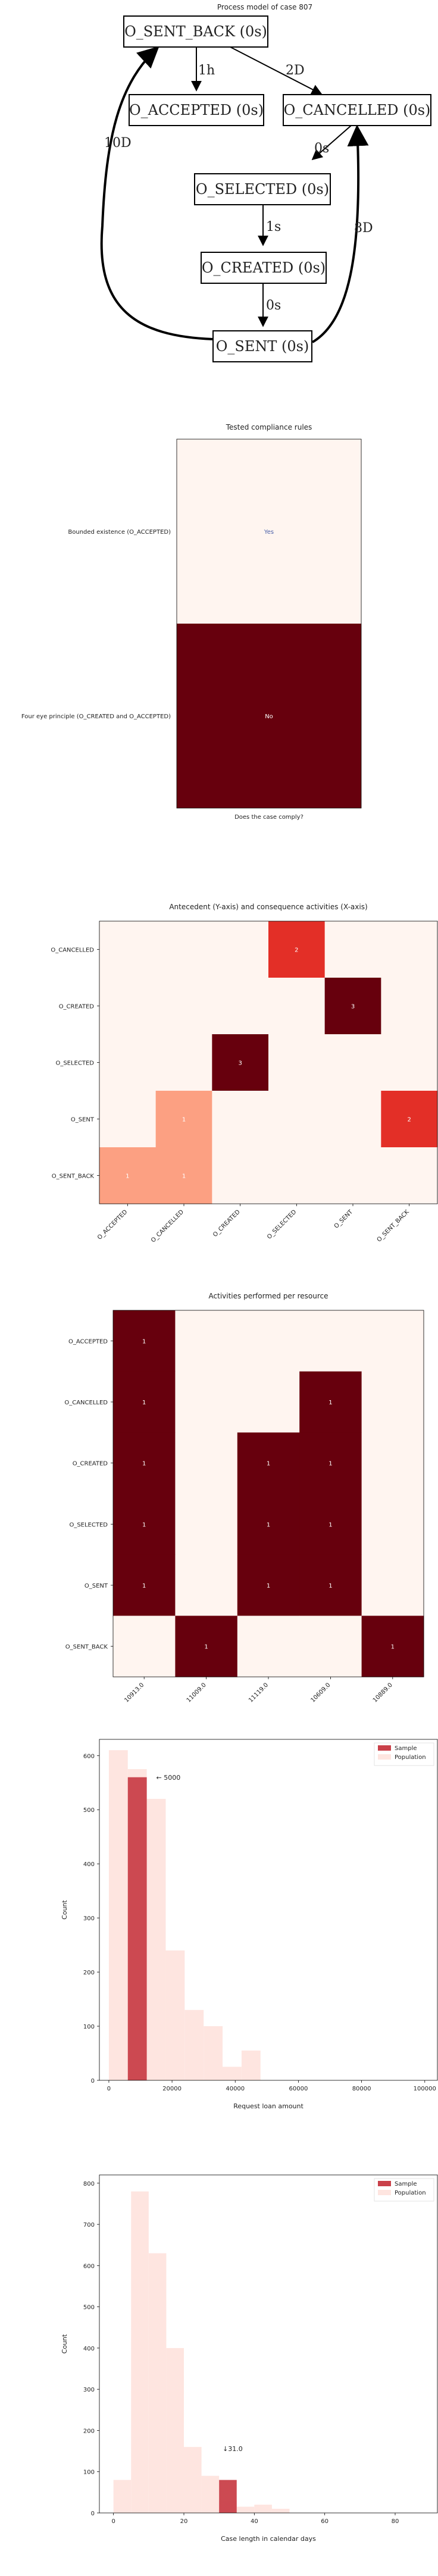 This screenshot has height=2576, width=438. Describe the element at coordinates (77, 1007) in the screenshot. I see `y-tick-label: O_CREATED` at that location.